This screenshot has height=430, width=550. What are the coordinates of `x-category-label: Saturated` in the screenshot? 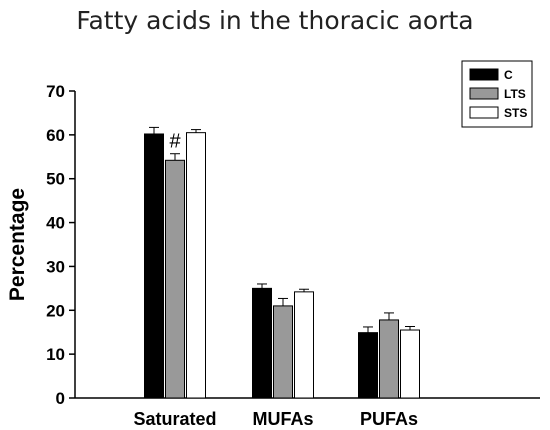 It's located at (174, 419).